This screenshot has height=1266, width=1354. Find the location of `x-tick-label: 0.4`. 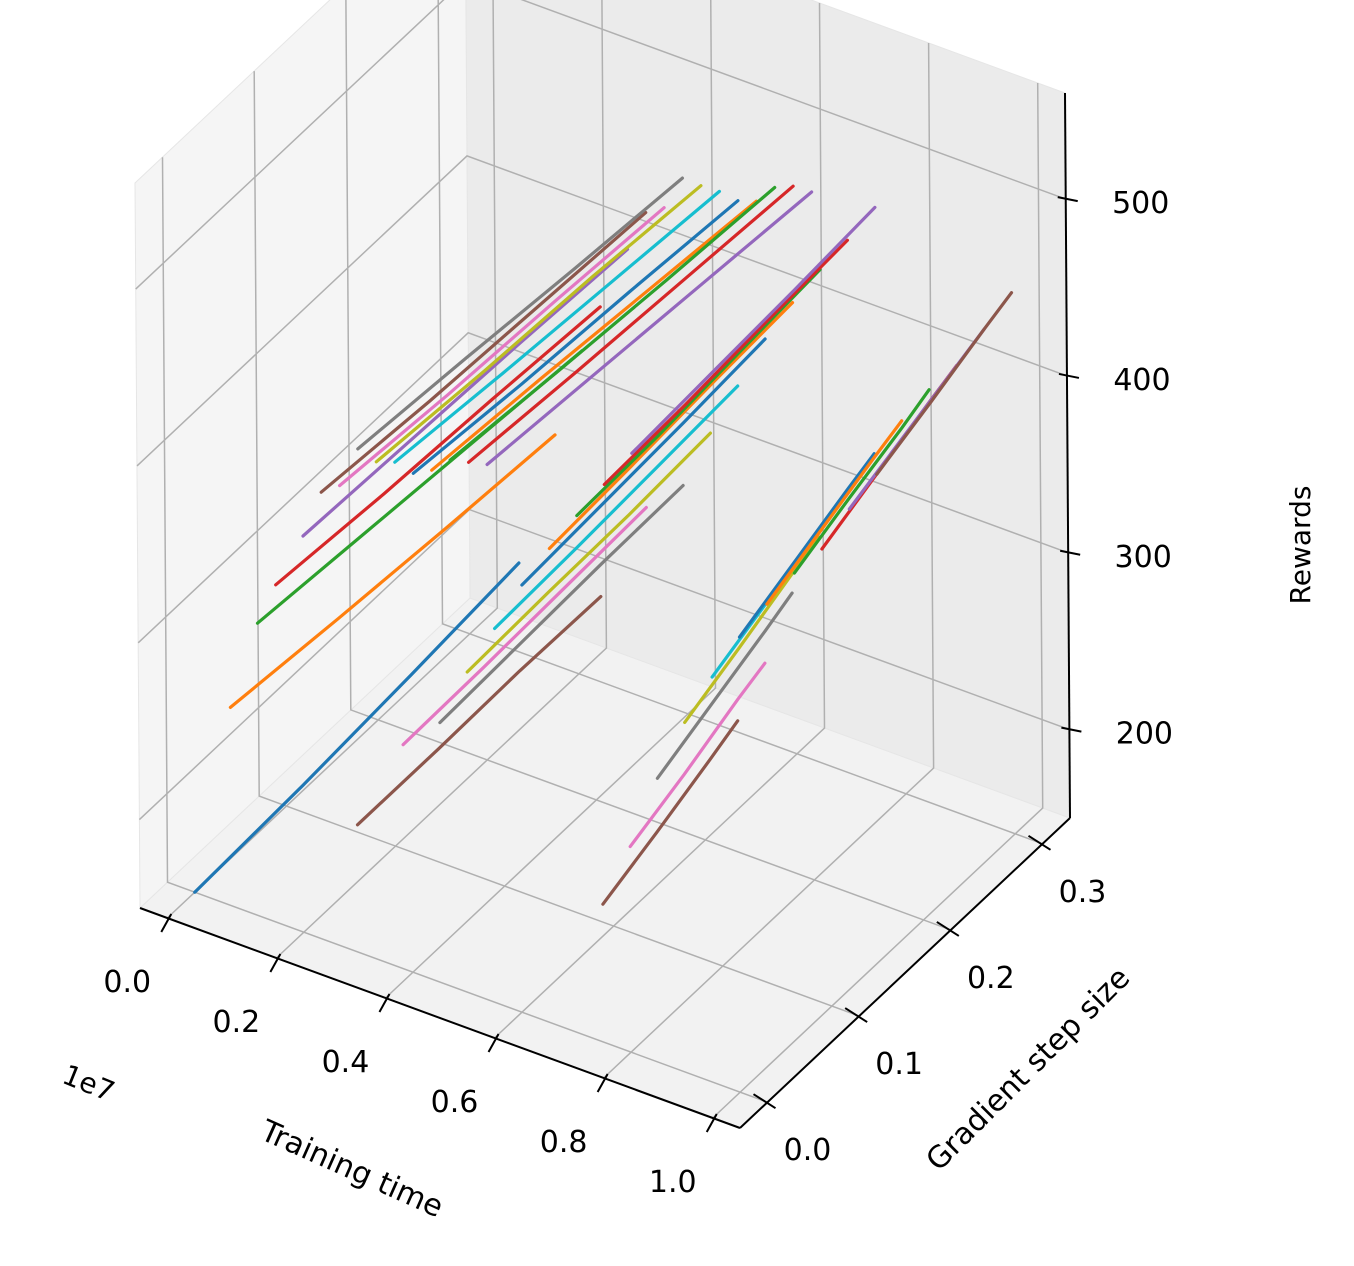

x-tick-label: 0.4 is located at coordinates (346, 1062).